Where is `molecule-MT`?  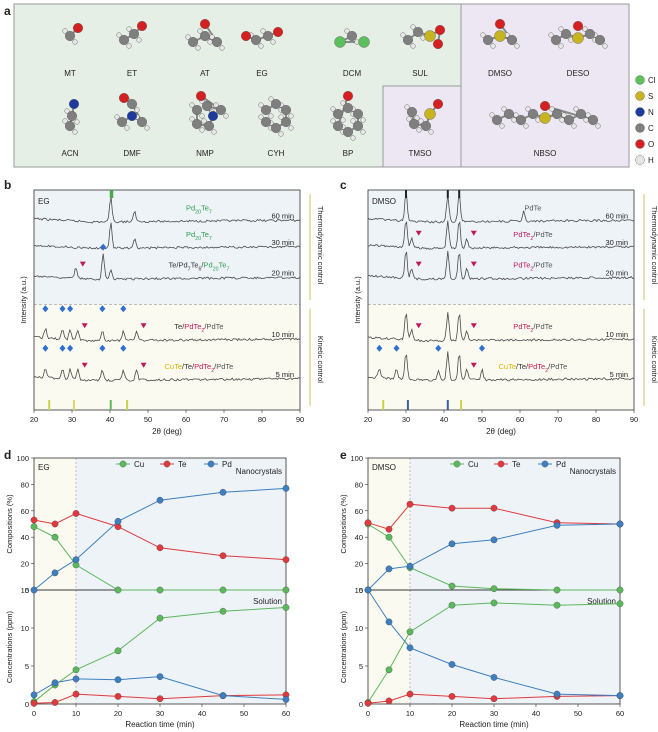 molecule-MT is located at coordinates (72, 34).